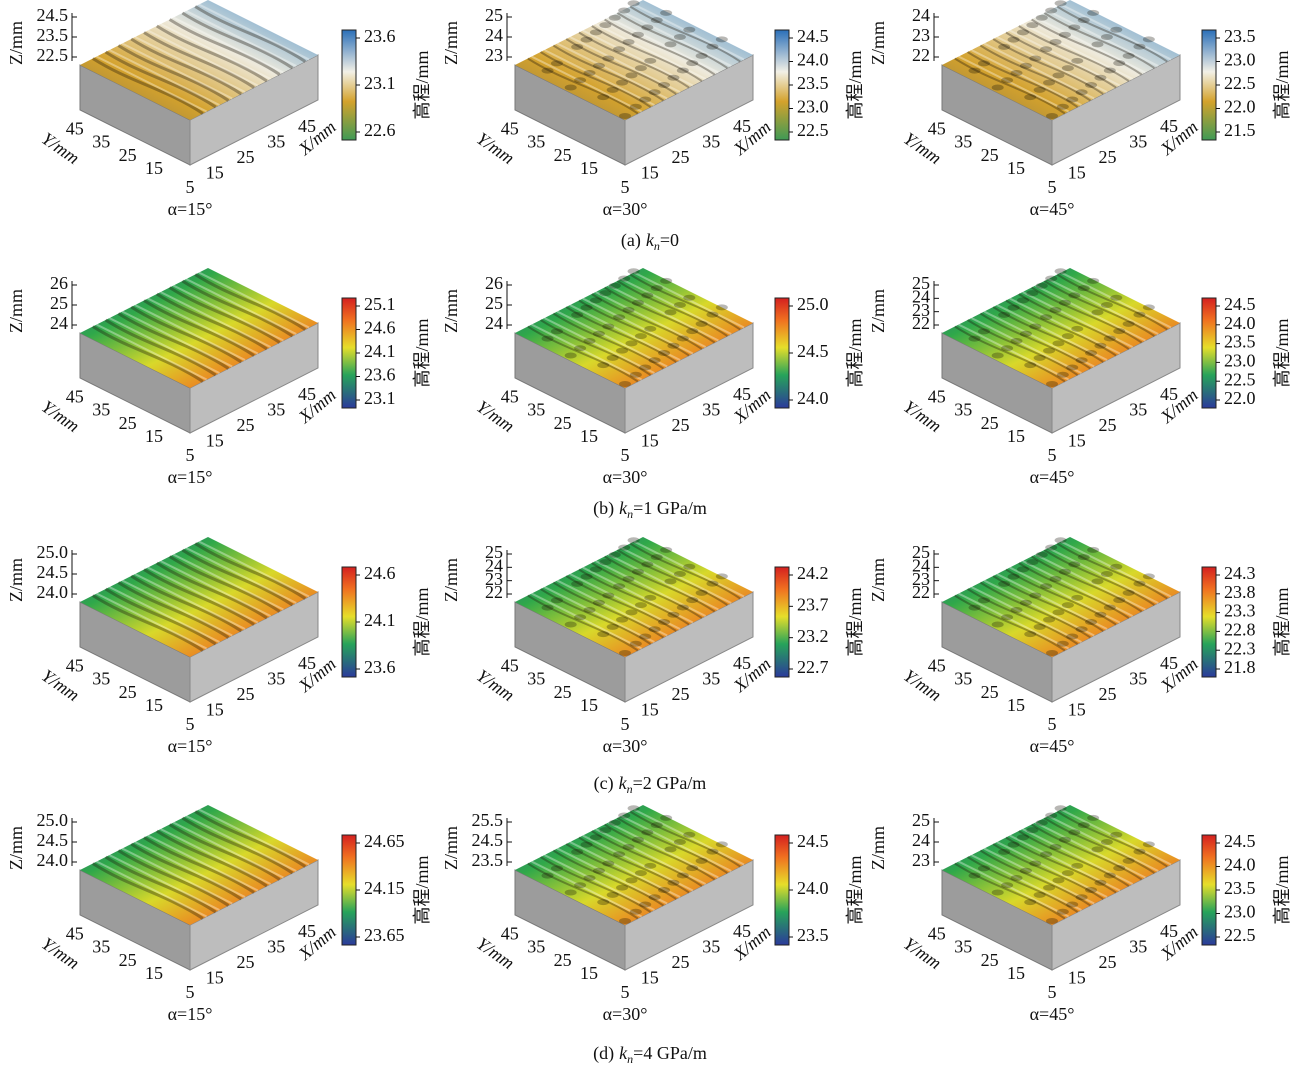  What do you see at coordinates (878, 848) in the screenshot?
I see `z-axis-label: Z/mm` at bounding box center [878, 848].